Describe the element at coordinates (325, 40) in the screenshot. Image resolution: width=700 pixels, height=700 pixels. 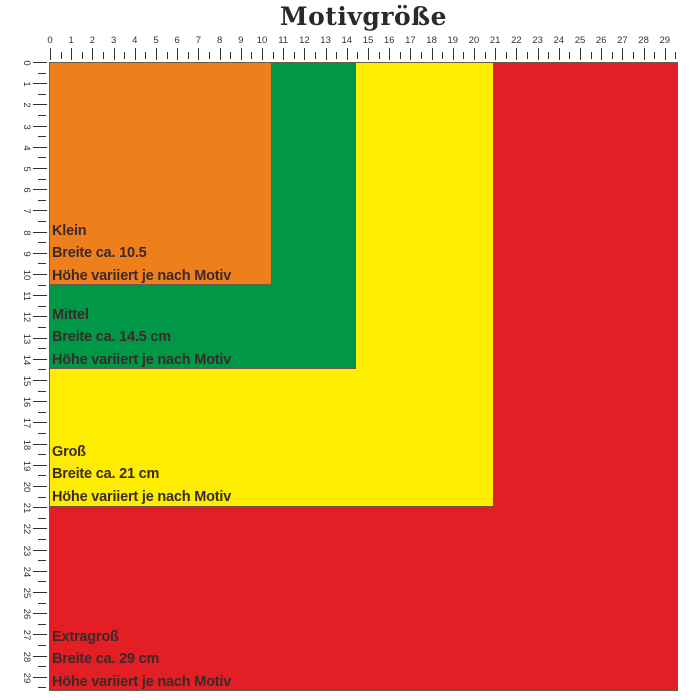
I see `ruler-label-top: 13` at that location.